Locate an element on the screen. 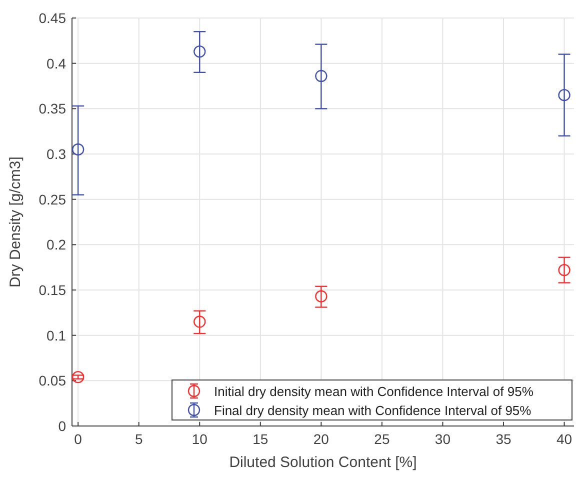 This screenshot has height=477, width=582. y-tick-label: 0.35 is located at coordinates (52, 108).